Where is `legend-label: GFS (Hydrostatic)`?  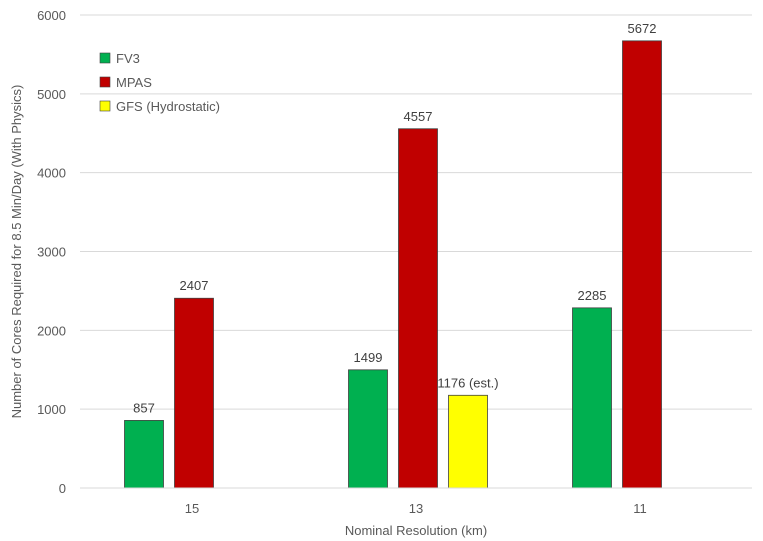 legend-label: GFS (Hydrostatic) is located at coordinates (168, 106).